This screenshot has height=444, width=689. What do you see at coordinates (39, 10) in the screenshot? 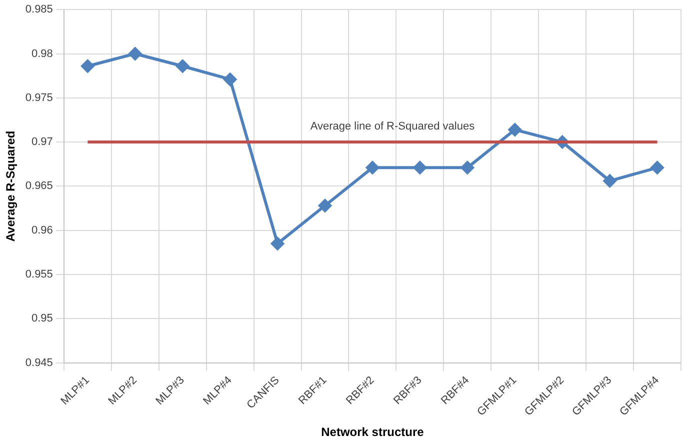
I see `y-tick-label: 0.985` at bounding box center [39, 10].